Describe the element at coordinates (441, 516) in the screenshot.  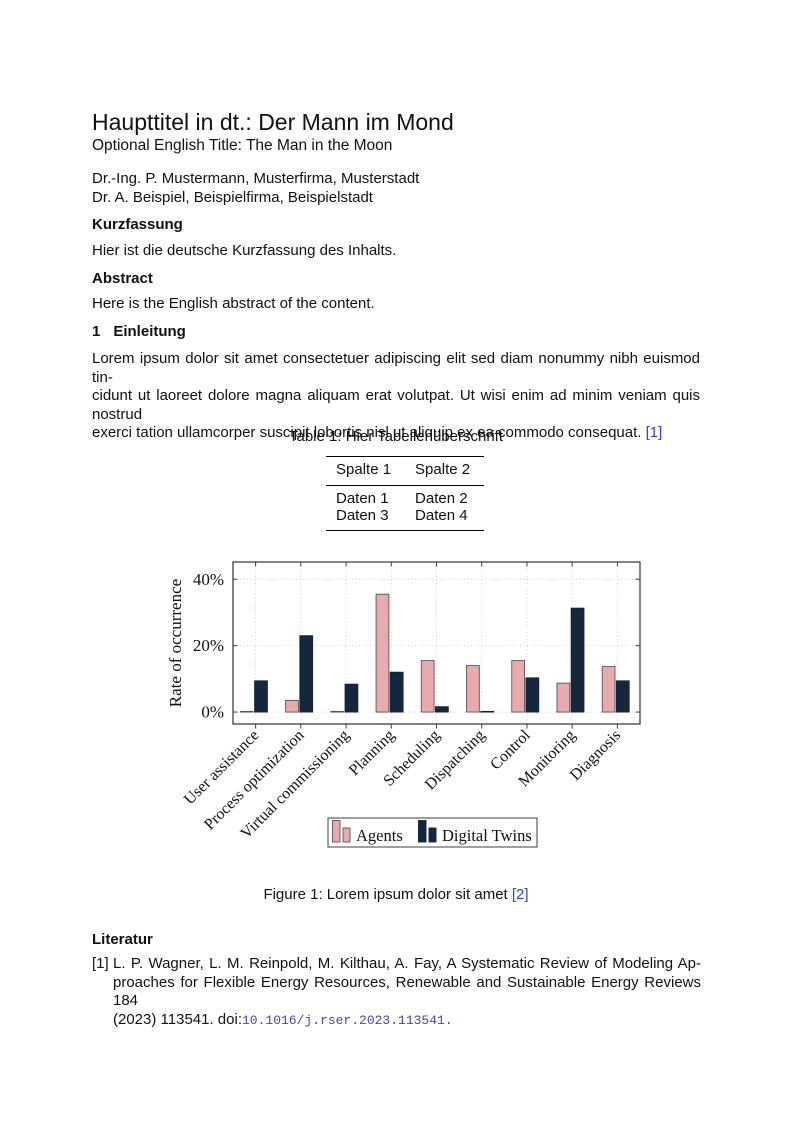
I see `table-cell: Daten 4` at that location.